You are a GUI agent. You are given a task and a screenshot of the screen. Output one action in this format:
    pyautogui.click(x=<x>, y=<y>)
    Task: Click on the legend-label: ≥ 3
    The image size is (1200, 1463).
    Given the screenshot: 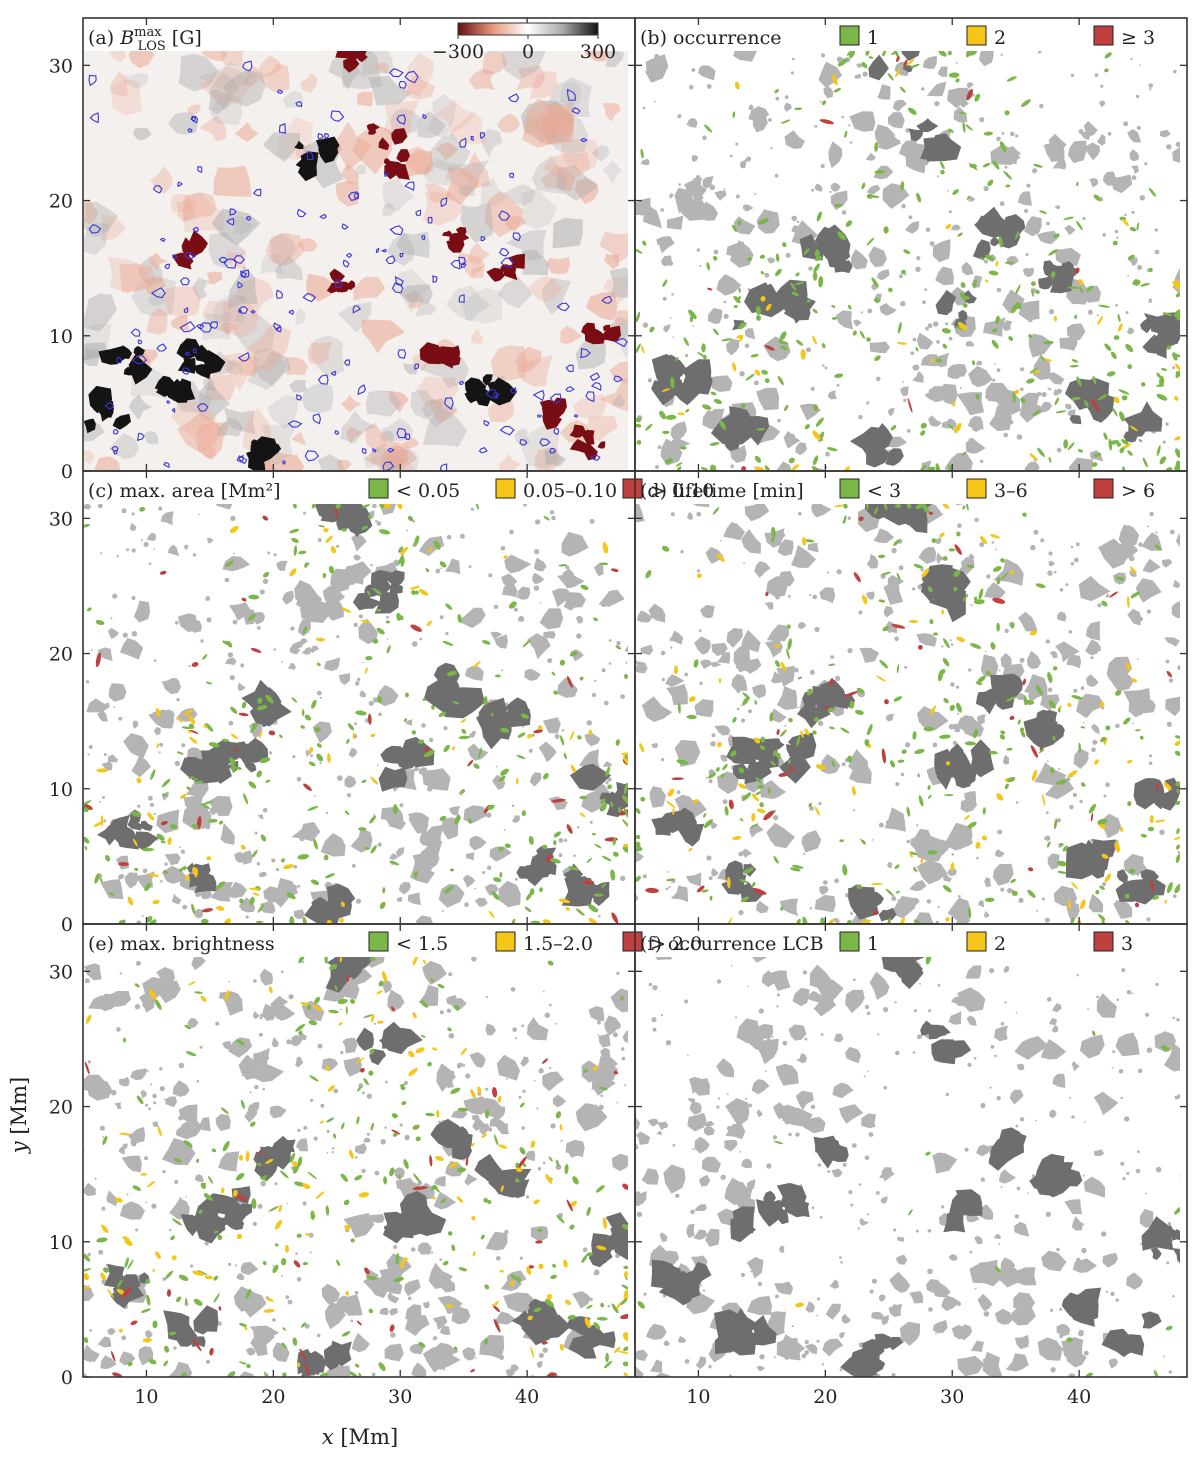 What is the action you would take?
    pyautogui.click(x=1138, y=38)
    